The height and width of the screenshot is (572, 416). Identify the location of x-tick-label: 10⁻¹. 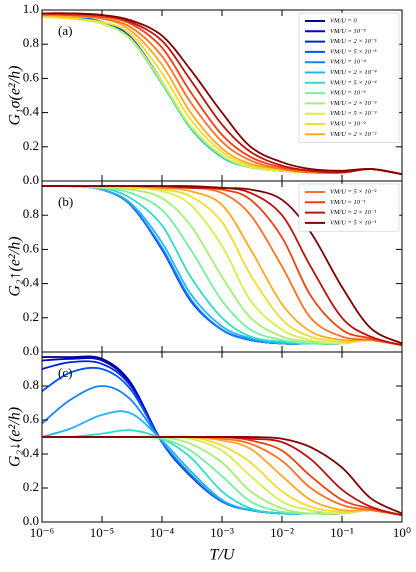
(342, 532).